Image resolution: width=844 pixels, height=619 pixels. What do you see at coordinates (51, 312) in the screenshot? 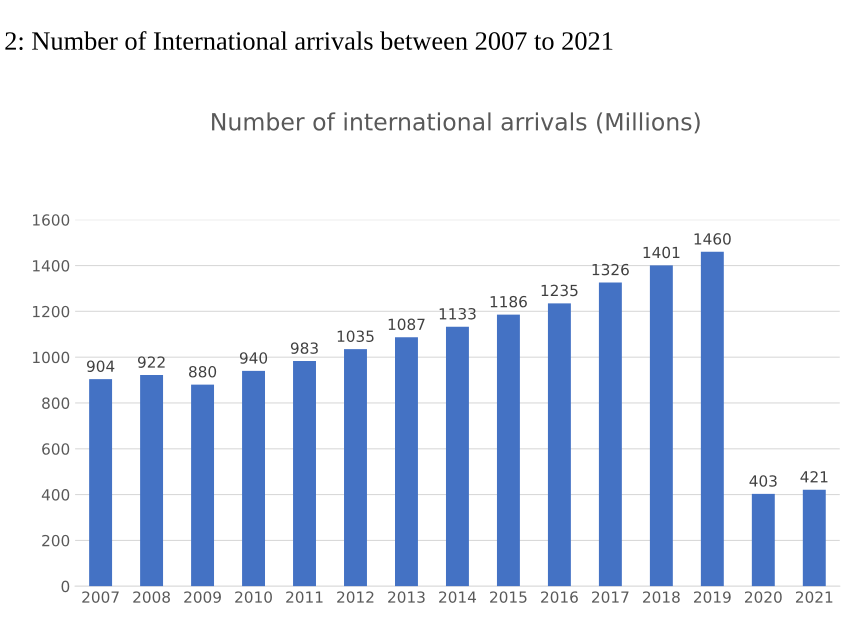
I see `y-tick-label: 1200` at bounding box center [51, 312].